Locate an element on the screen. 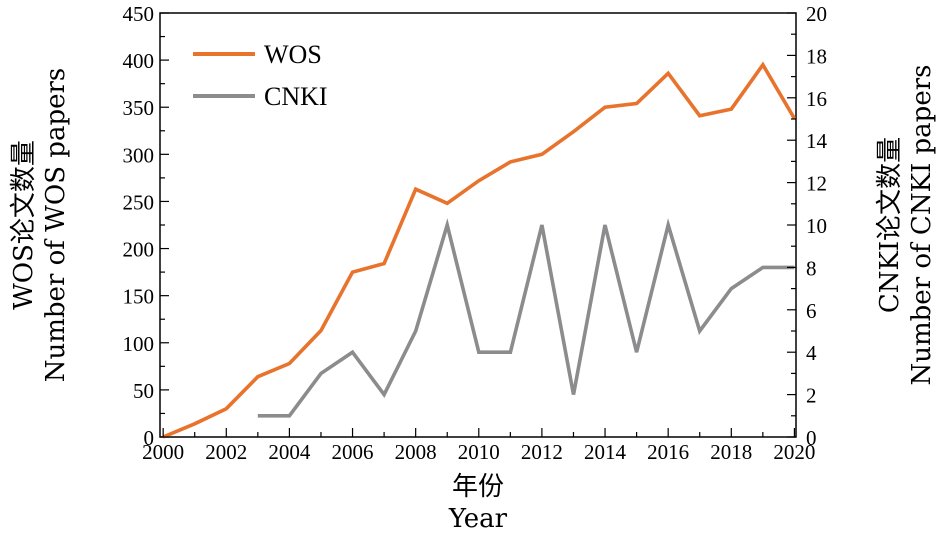 The width and height of the screenshot is (946, 533). legend: WOS CNKI is located at coordinates (260, 75).